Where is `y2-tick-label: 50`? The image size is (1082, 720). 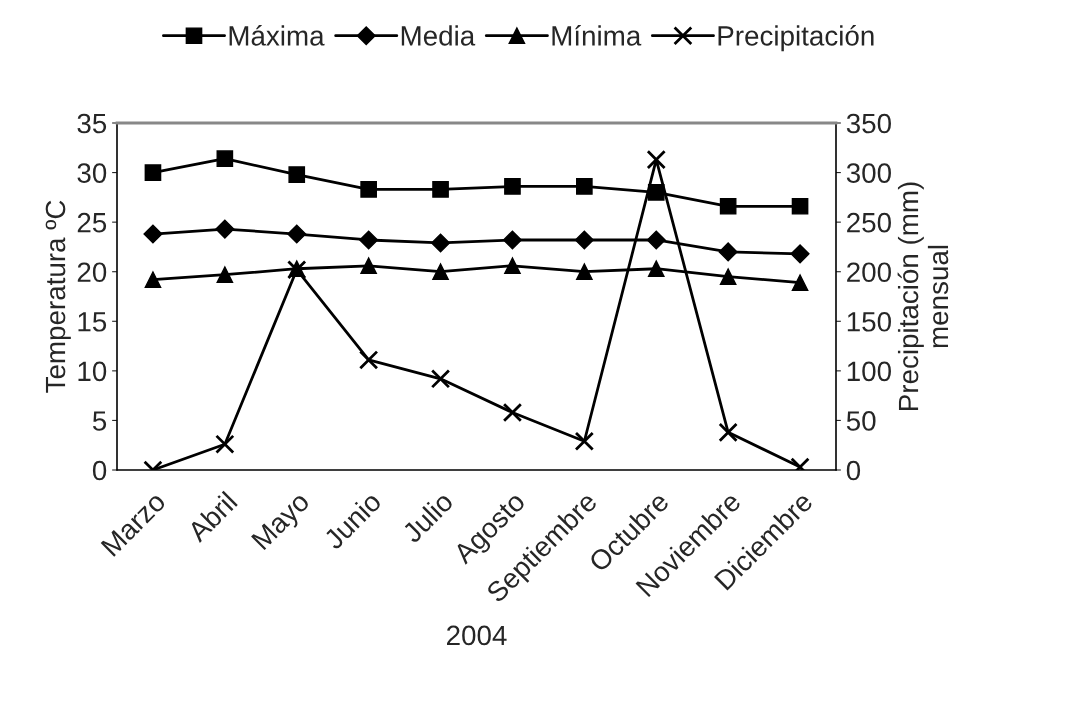
y2-tick-label: 50 is located at coordinates (861, 421).